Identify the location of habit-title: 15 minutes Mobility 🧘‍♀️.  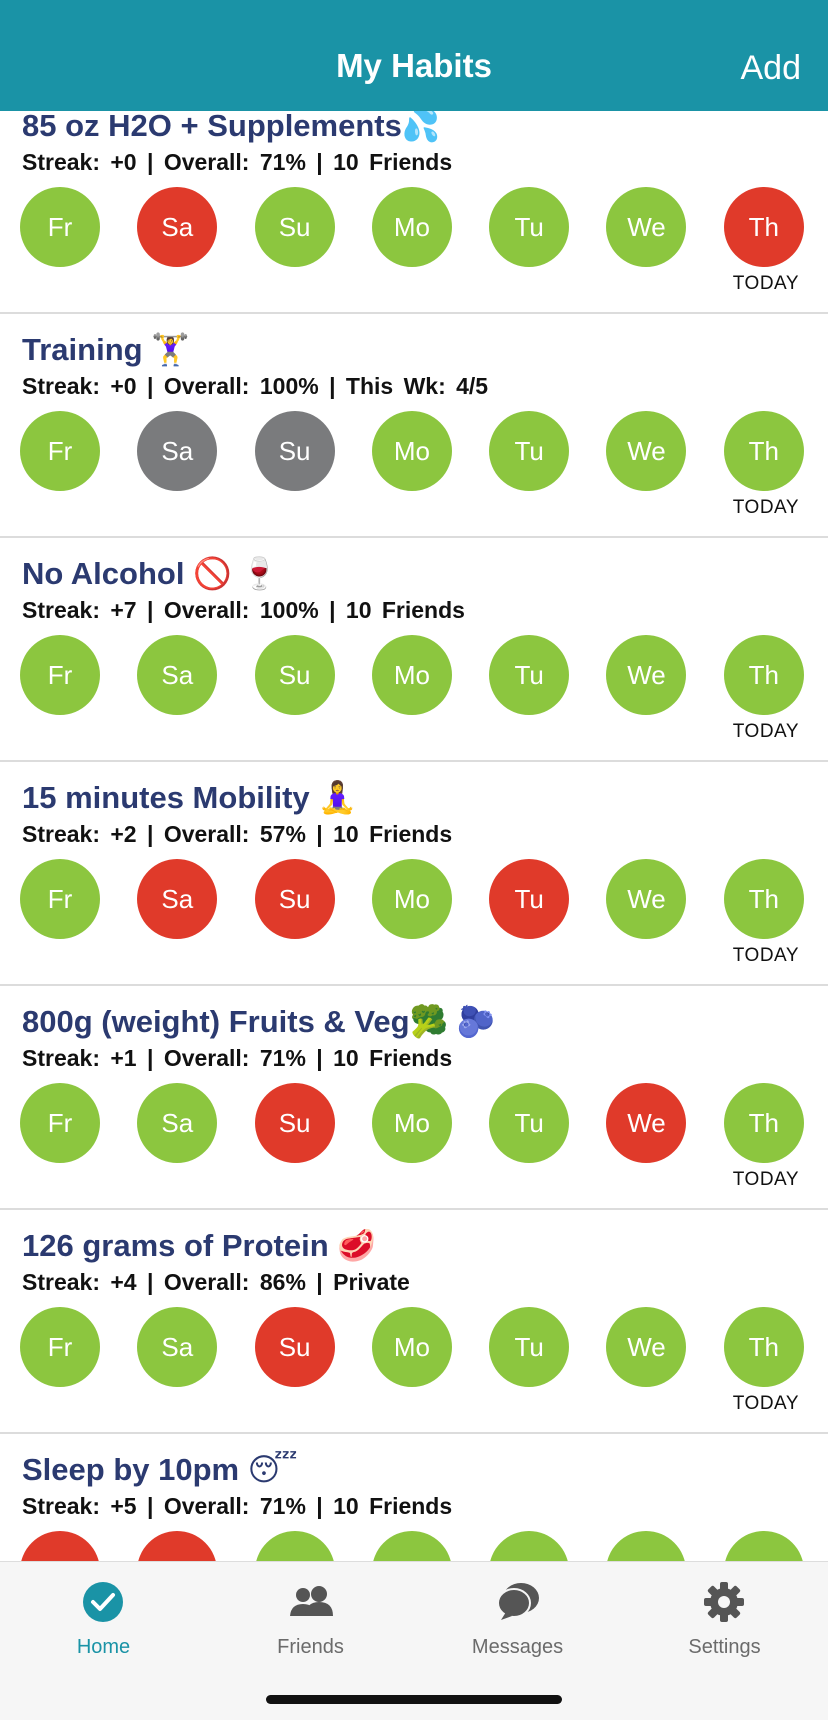
(189, 797).